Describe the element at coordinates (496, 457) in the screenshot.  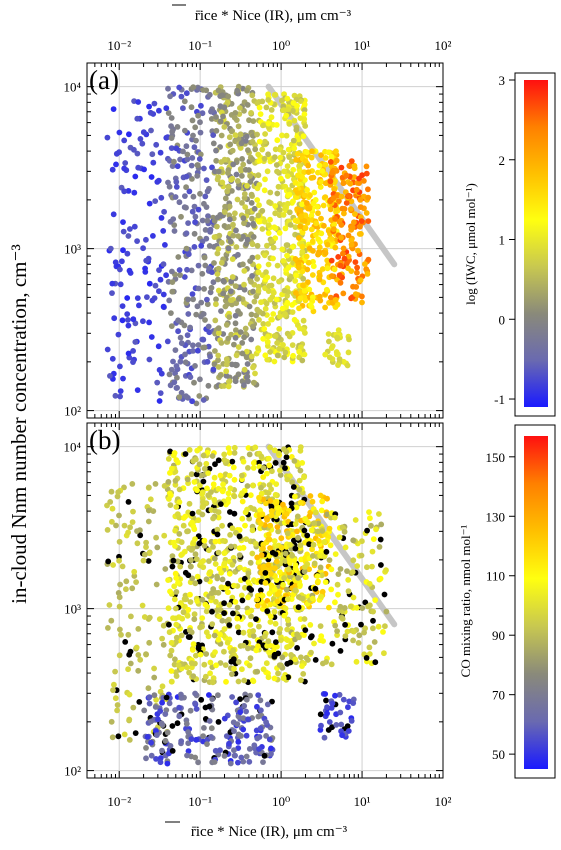
I see `colorbar-tick-label: 150` at that location.